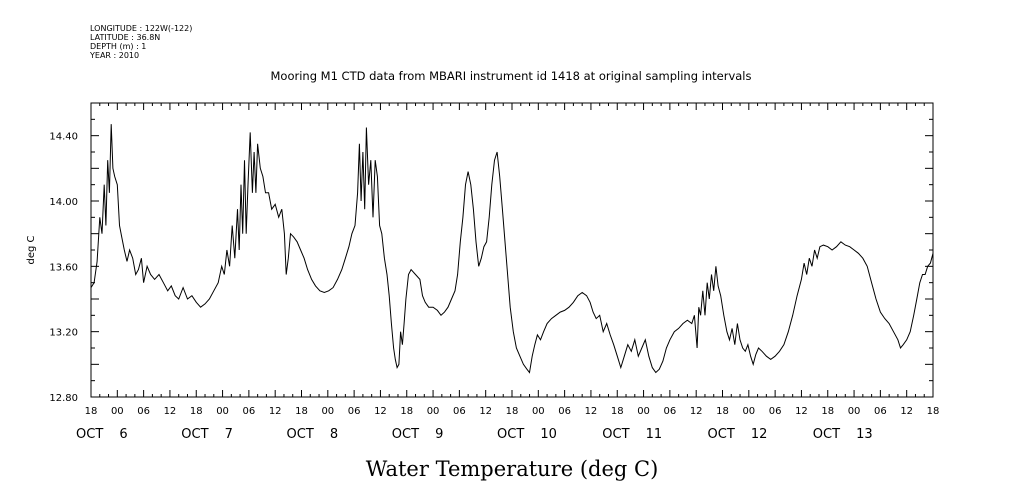 Image resolution: width=1009 pixels, height=504 pixels. What do you see at coordinates (63, 137) in the screenshot?
I see `y-tick-label: 14.40` at bounding box center [63, 137].